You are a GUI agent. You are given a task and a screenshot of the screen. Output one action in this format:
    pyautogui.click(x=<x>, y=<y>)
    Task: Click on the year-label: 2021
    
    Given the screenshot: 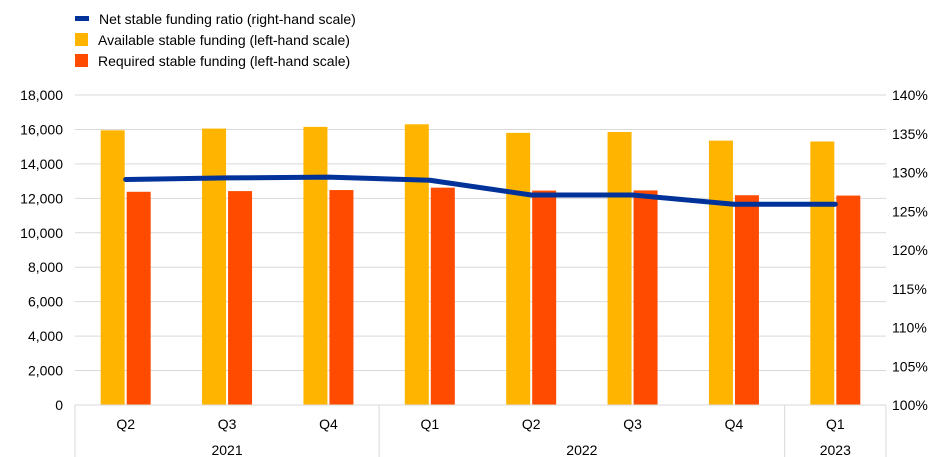 What is the action you would take?
    pyautogui.click(x=226, y=449)
    